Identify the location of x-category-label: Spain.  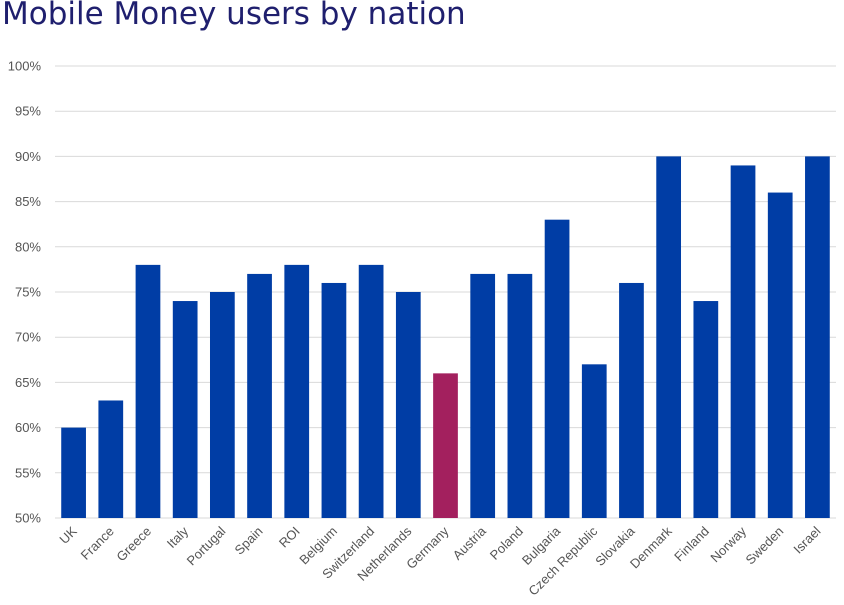
(249, 541).